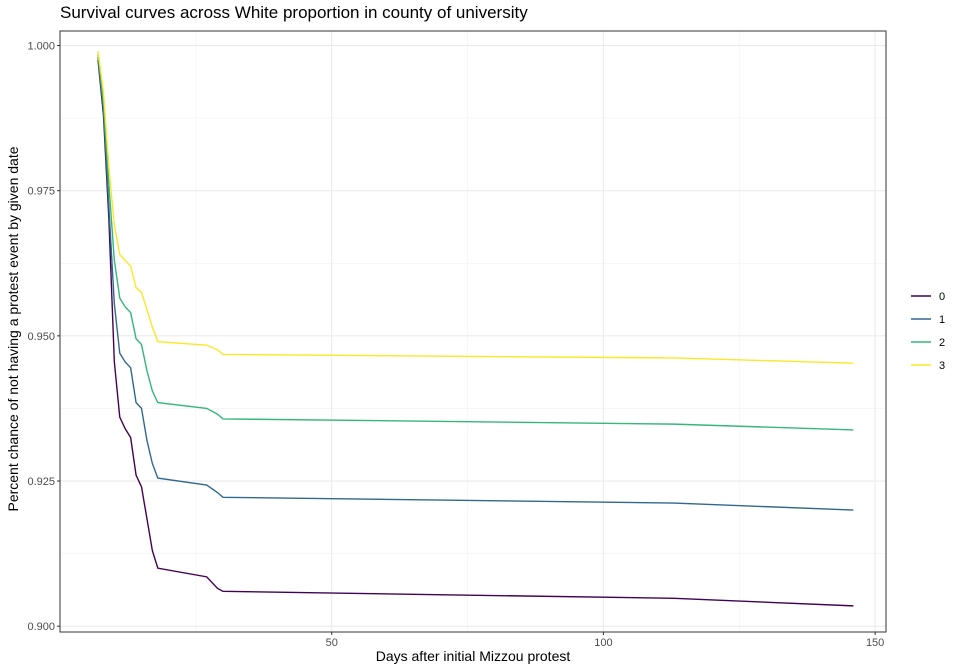  I want to click on y-tick-label: 1.000, so click(41, 47).